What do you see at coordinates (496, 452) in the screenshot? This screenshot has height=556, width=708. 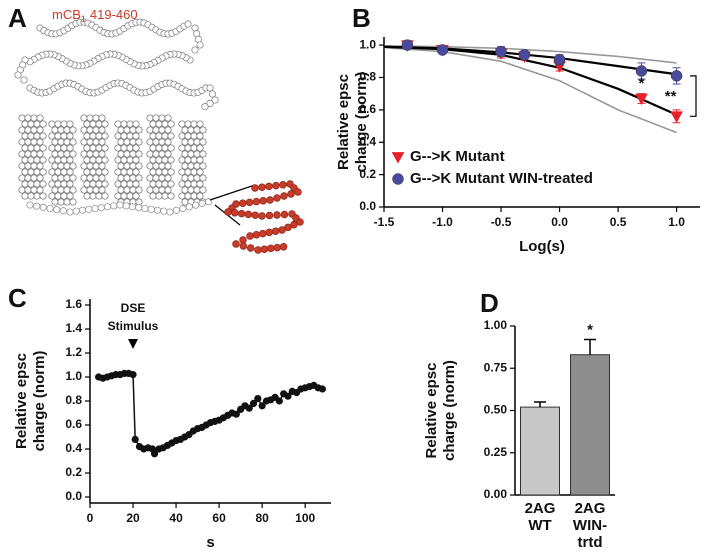 I see `y-tick-label: 0.25` at bounding box center [496, 452].